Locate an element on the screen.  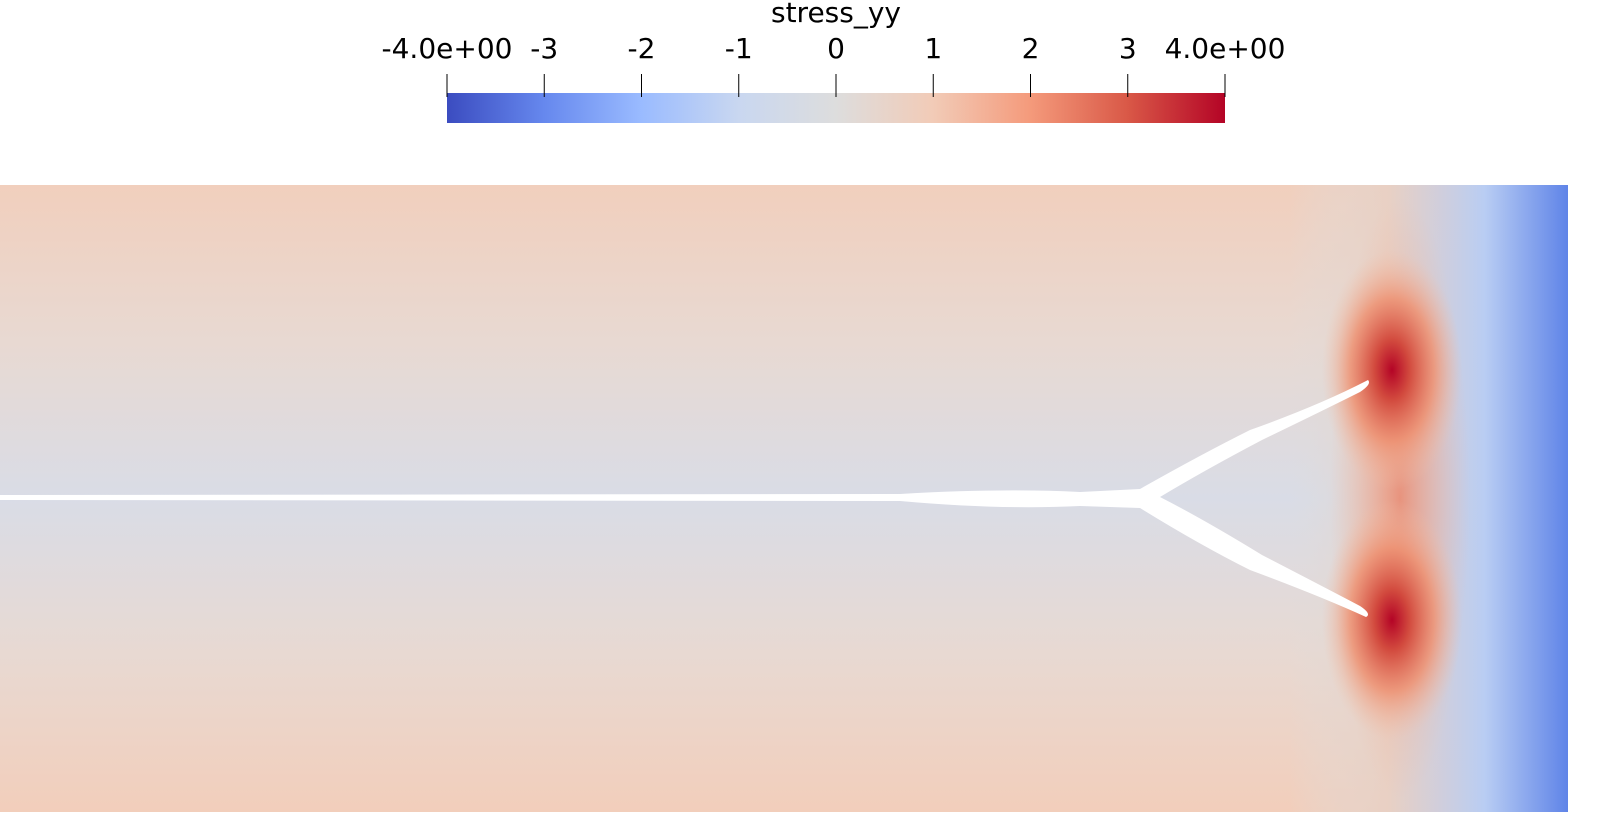
tick-label: 1 is located at coordinates (933, 48).